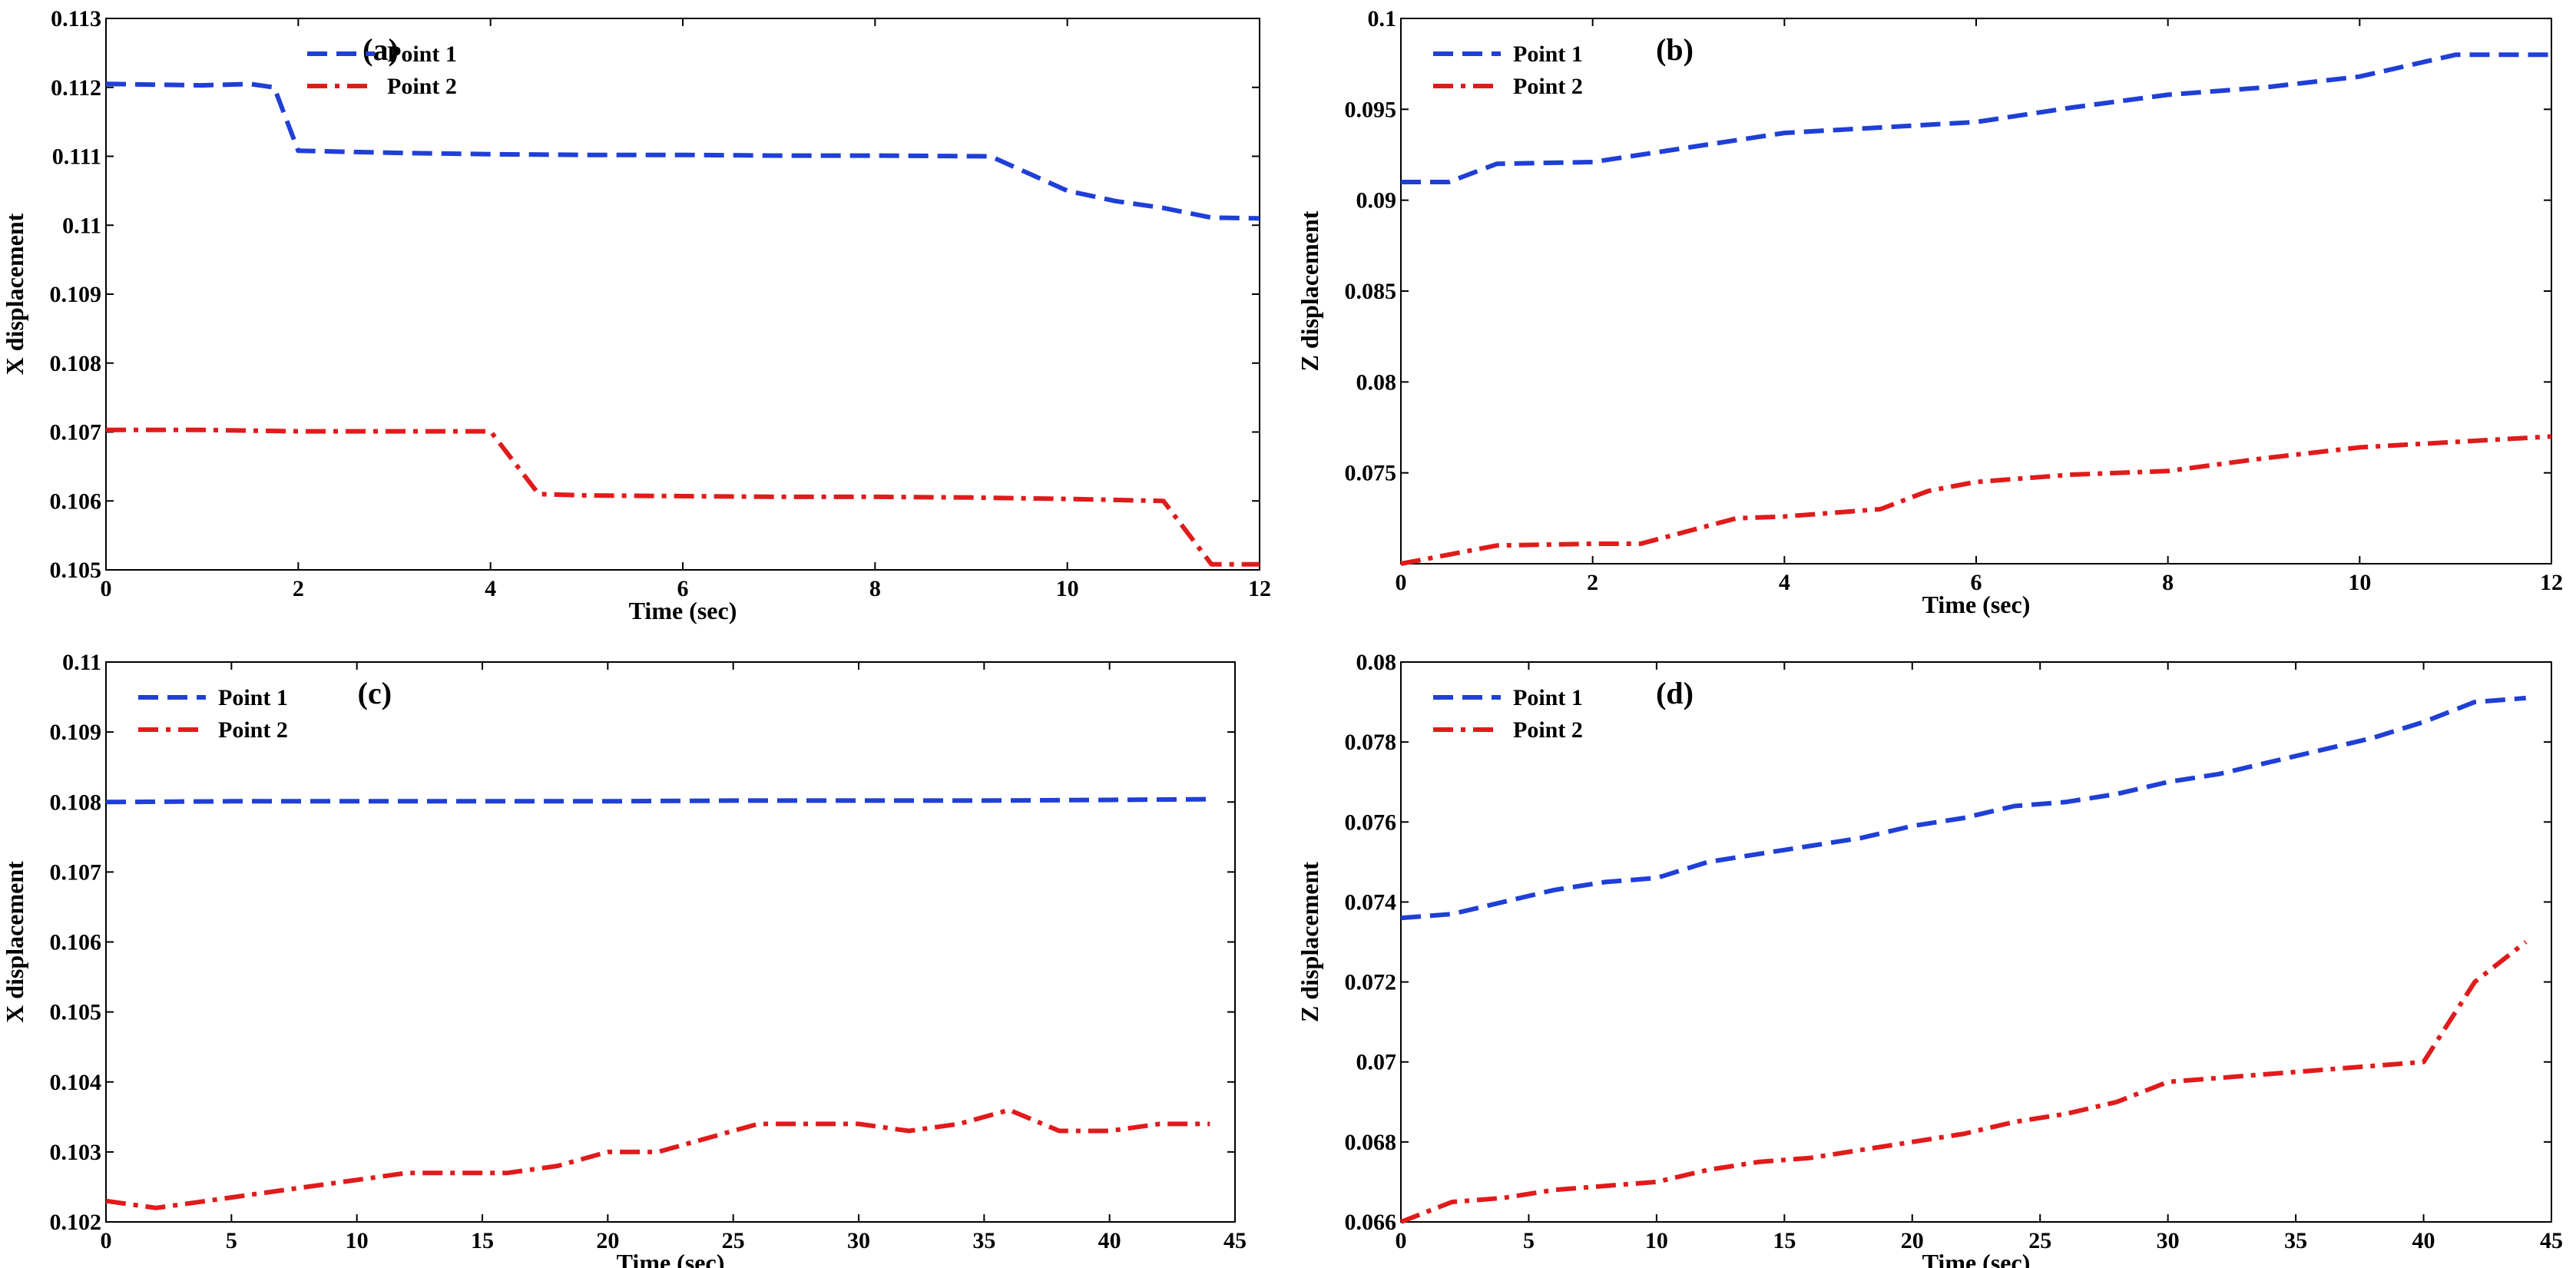 The height and width of the screenshot is (1268, 2576). Describe the element at coordinates (76, 88) in the screenshot. I see `y-tick-label: 0.112` at that location.